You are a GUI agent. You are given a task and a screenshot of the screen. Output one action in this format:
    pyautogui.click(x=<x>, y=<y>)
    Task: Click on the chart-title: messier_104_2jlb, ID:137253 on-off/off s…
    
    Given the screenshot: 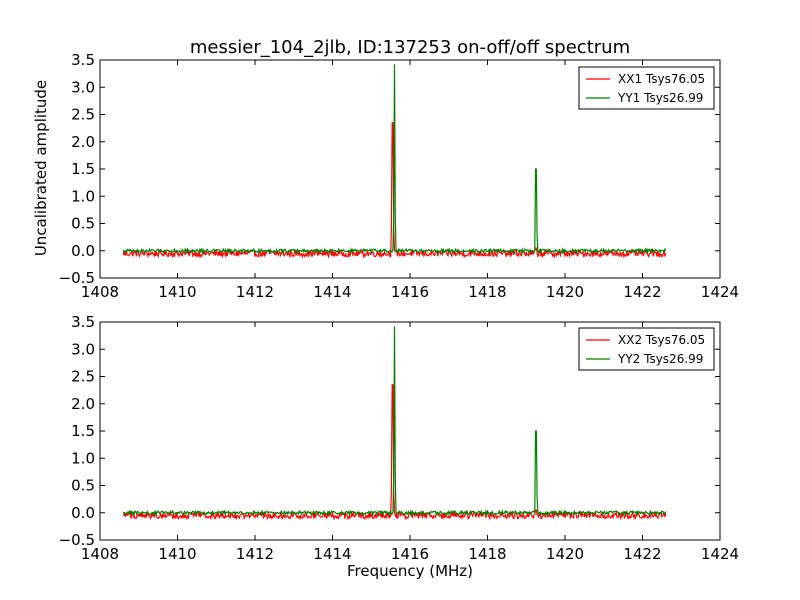 What is the action you would take?
    pyautogui.click(x=410, y=47)
    